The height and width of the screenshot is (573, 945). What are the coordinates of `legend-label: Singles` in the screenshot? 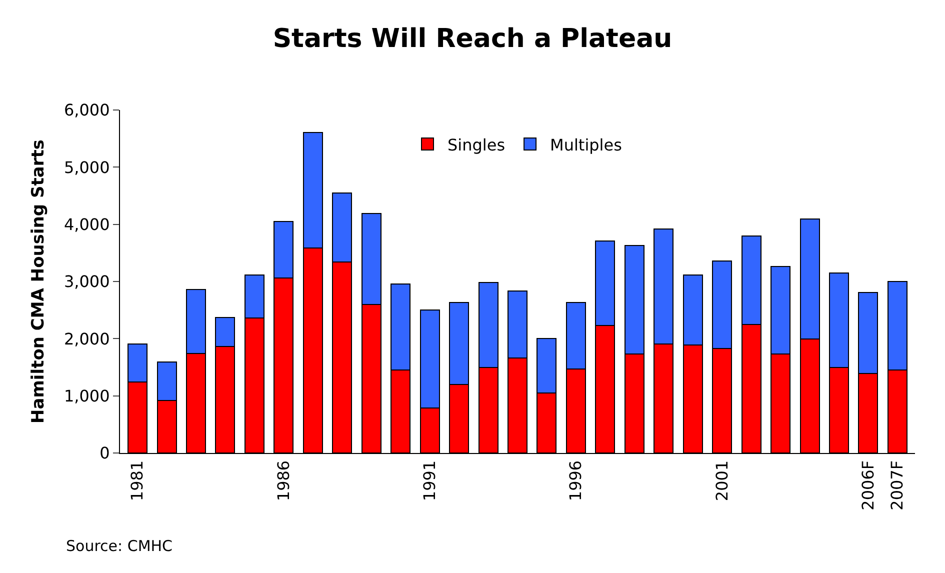 It's located at (477, 144).